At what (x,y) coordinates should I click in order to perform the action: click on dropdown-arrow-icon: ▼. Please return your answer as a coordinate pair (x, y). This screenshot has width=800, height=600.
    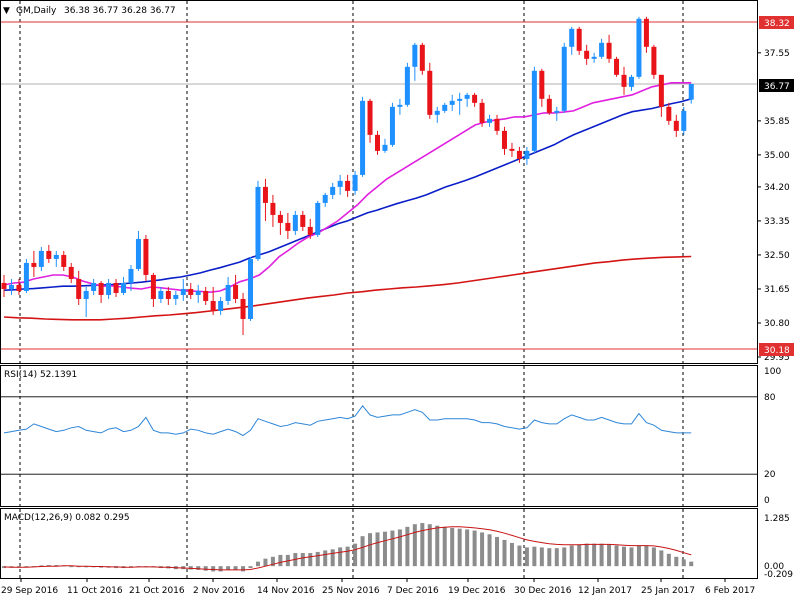
    Looking at the image, I should click on (6, 11).